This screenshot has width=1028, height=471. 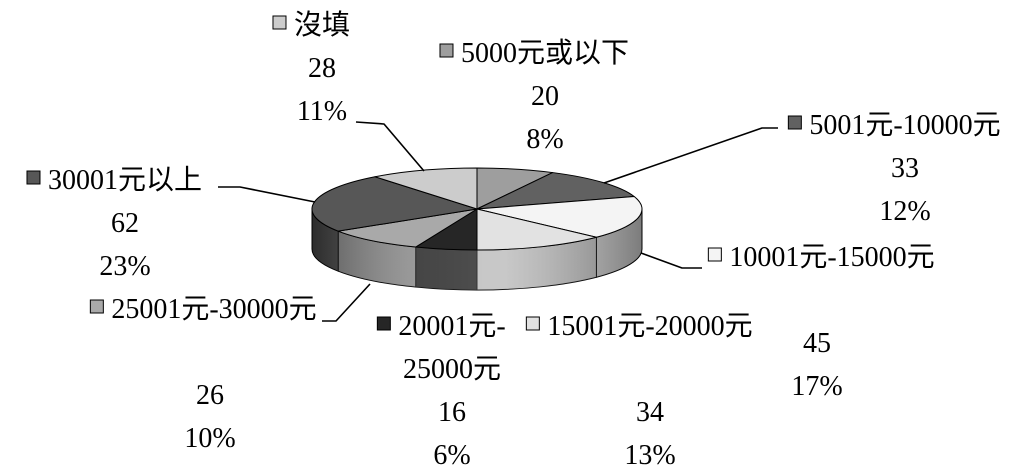 What do you see at coordinates (209, 438) in the screenshot?
I see `slice-percent-label: 10%` at bounding box center [209, 438].